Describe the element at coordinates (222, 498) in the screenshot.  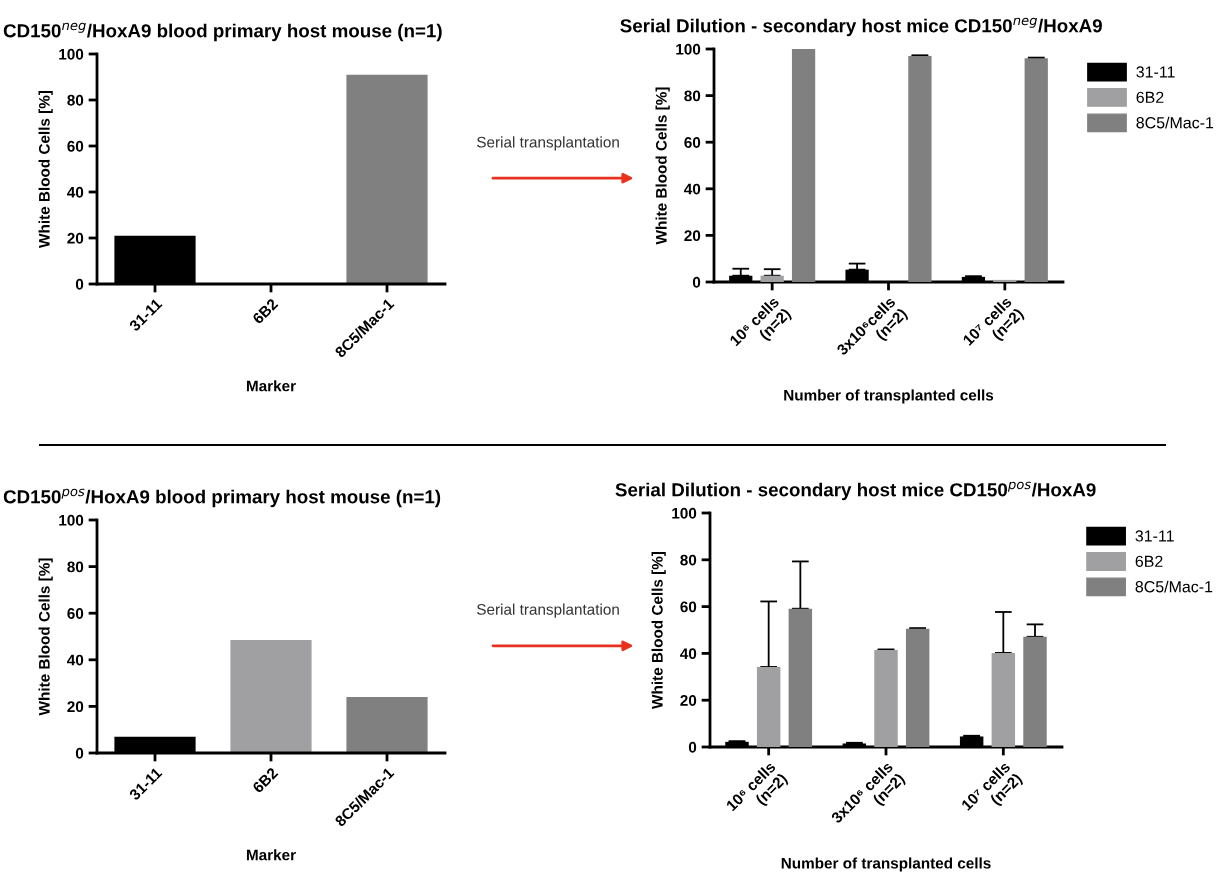
I see `chart-title: CD150$^{pos}$/HoxA9 blood primary host mouse (n=1)` at that location.